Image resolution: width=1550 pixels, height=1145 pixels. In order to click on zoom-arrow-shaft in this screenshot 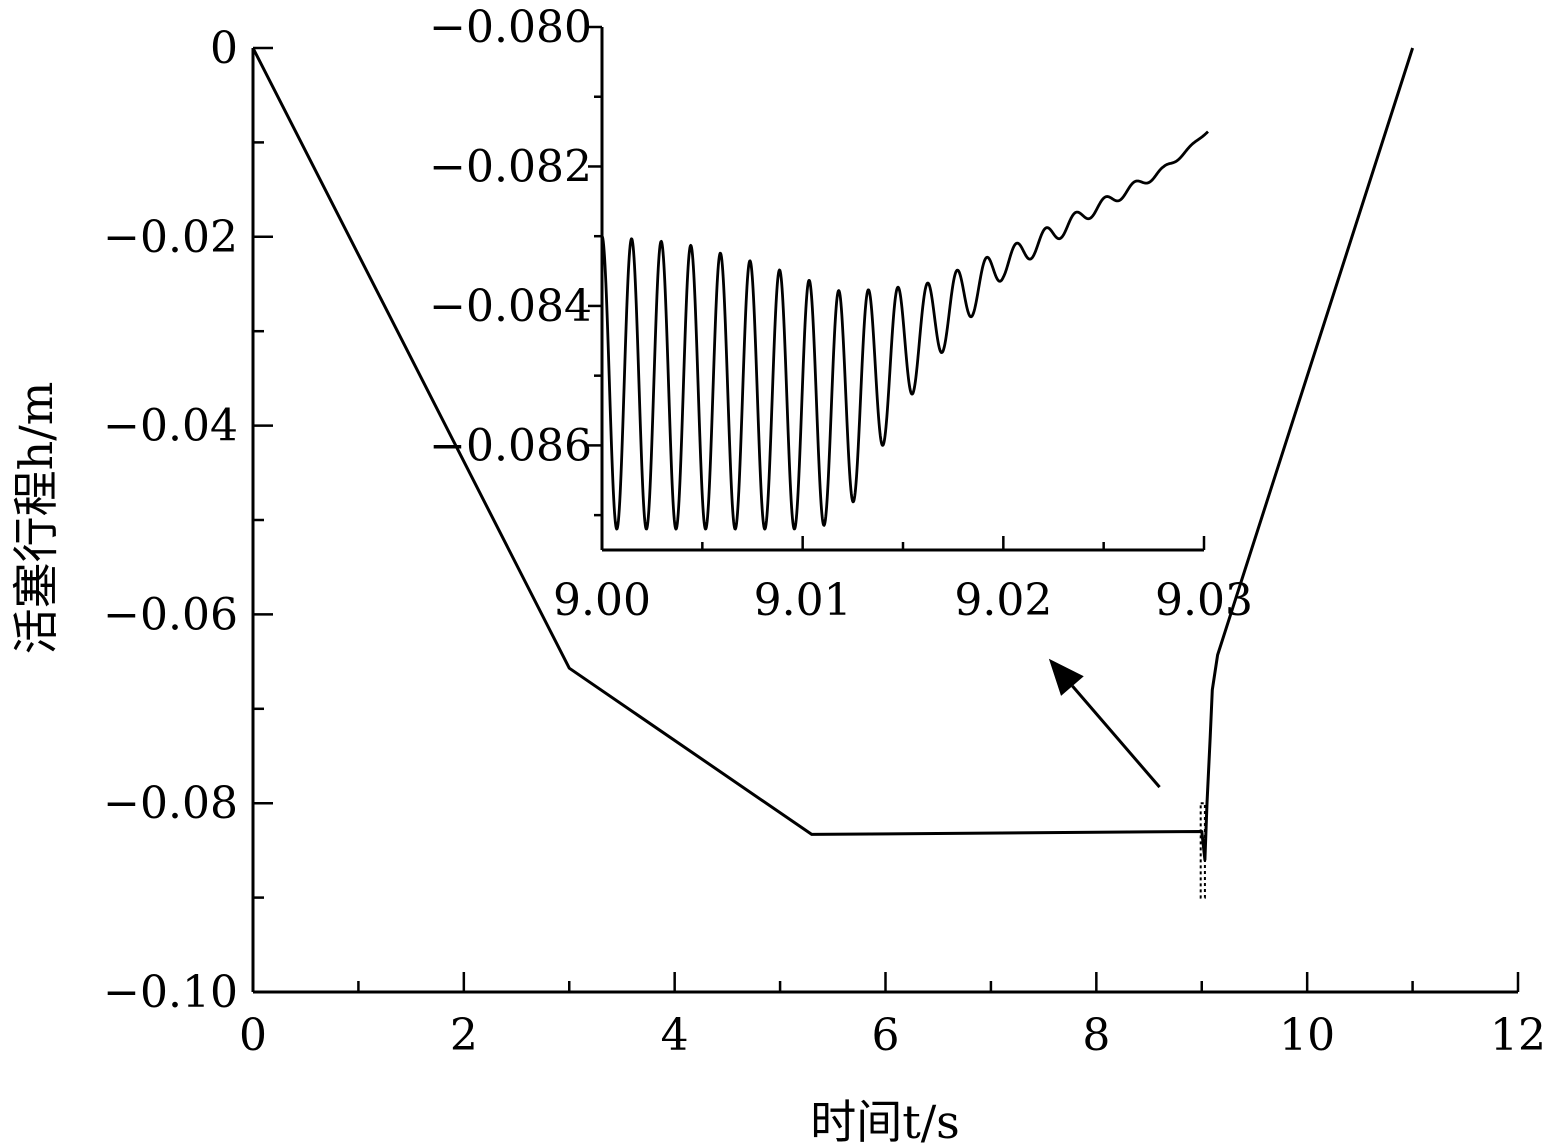, I will do `click(1116, 737)`.